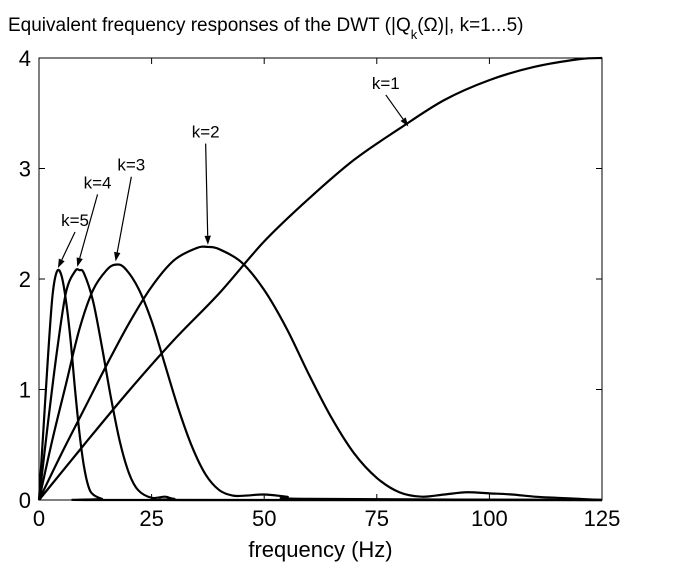 Image resolution: width=675 pixels, height=578 pixels. Describe the element at coordinates (25, 169) in the screenshot. I see `y-tick-label: 3` at that location.